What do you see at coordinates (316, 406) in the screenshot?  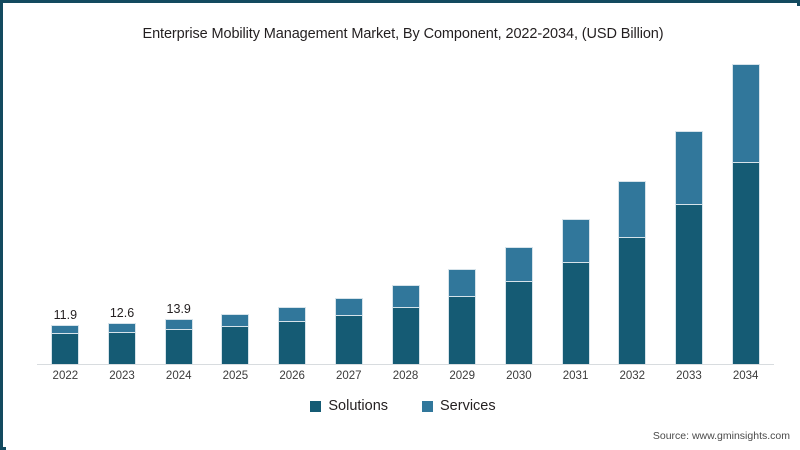 I see `legend-swatch-solutions` at bounding box center [316, 406].